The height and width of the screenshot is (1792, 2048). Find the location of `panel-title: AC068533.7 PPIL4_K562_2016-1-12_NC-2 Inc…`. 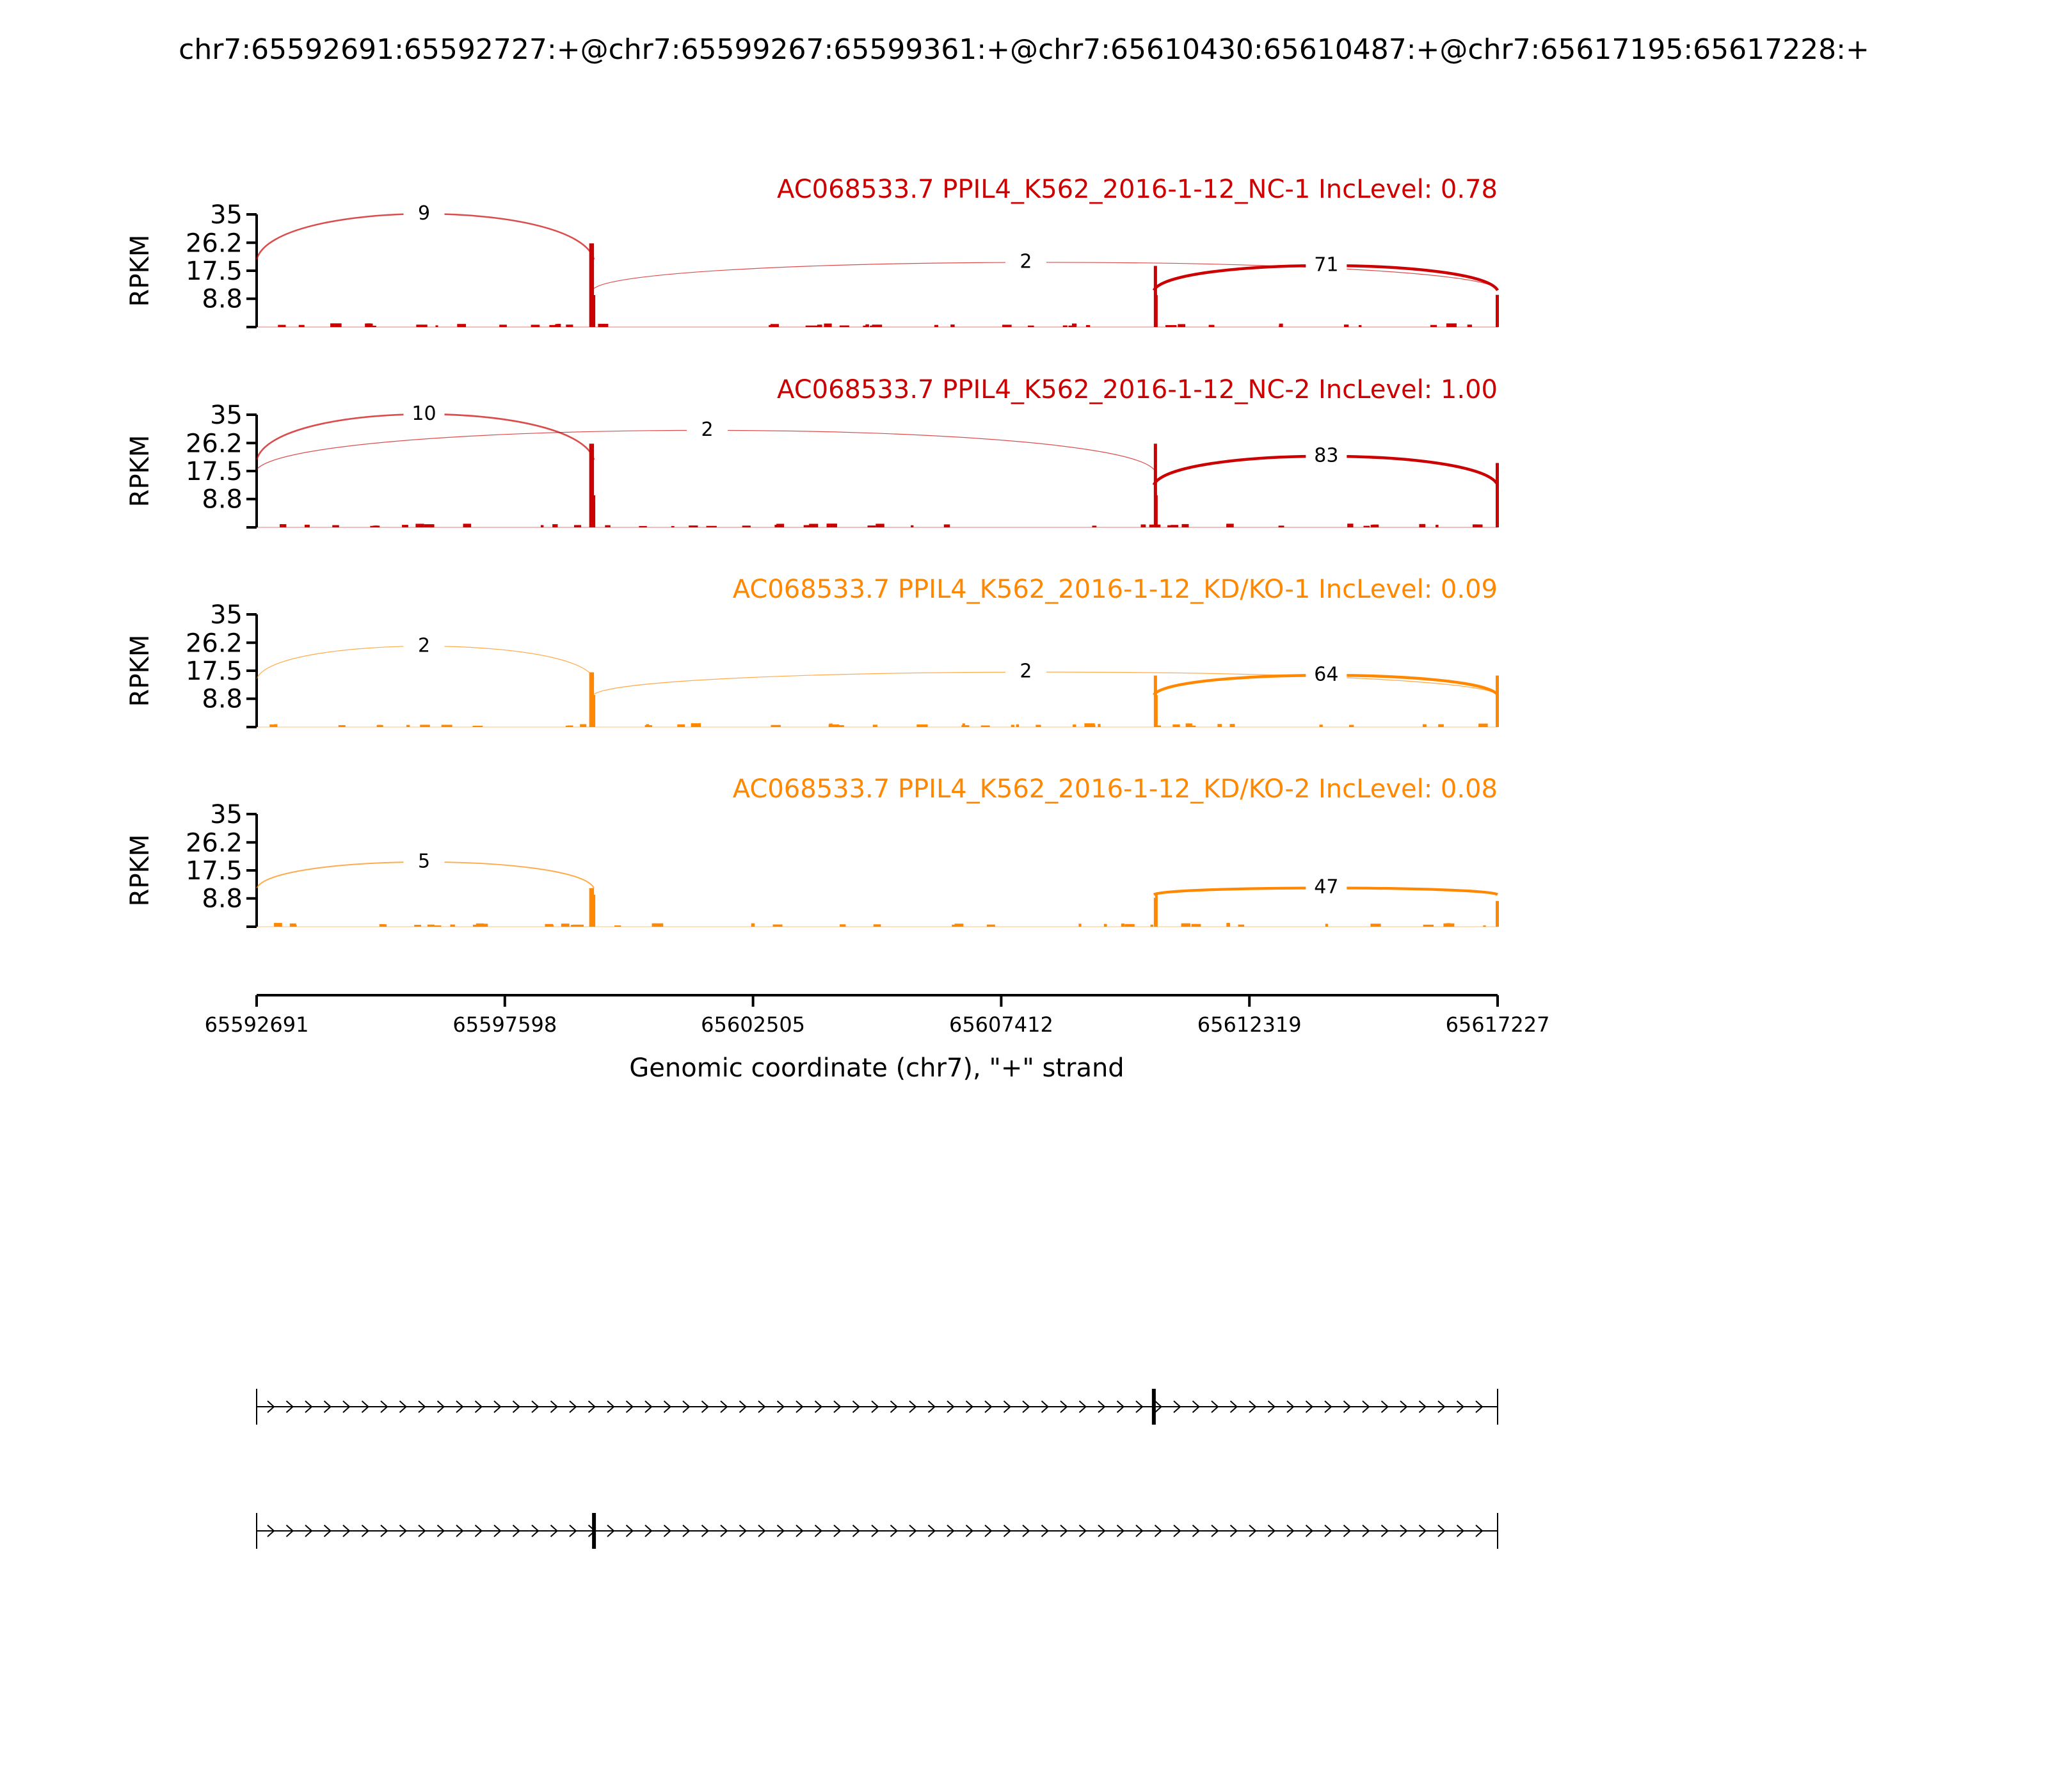

panel-title: AC068533.7 PPIL4_K562_2016-1-12_NC-2 Inc… is located at coordinates (1137, 389).